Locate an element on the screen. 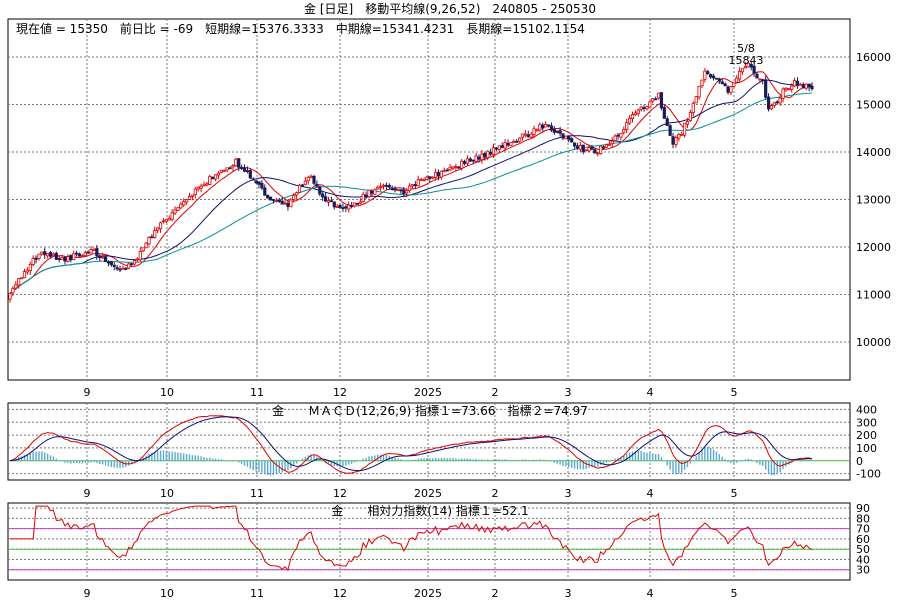  rsi-line is located at coordinates (411, 538).